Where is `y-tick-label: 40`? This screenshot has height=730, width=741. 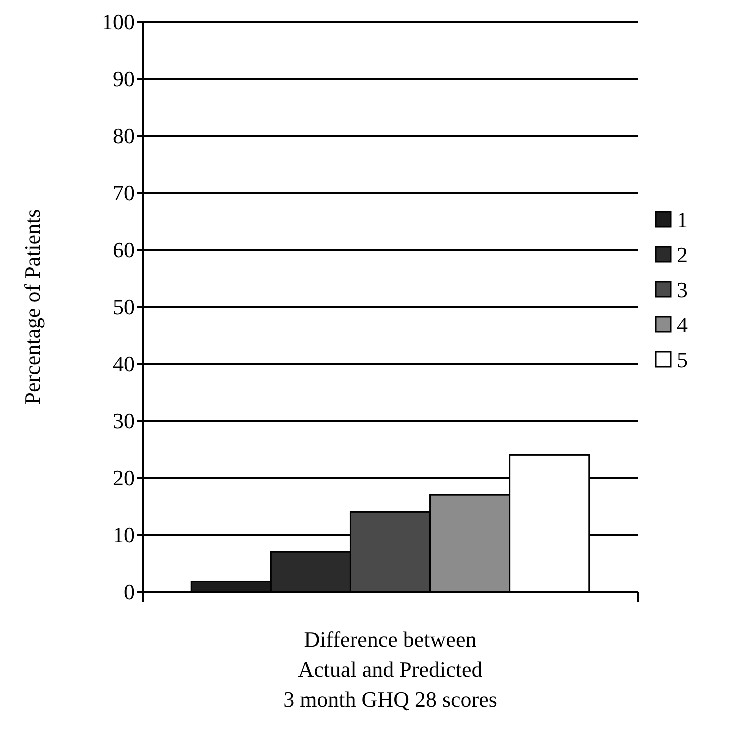 y-tick-label: 40 is located at coordinates (124, 364).